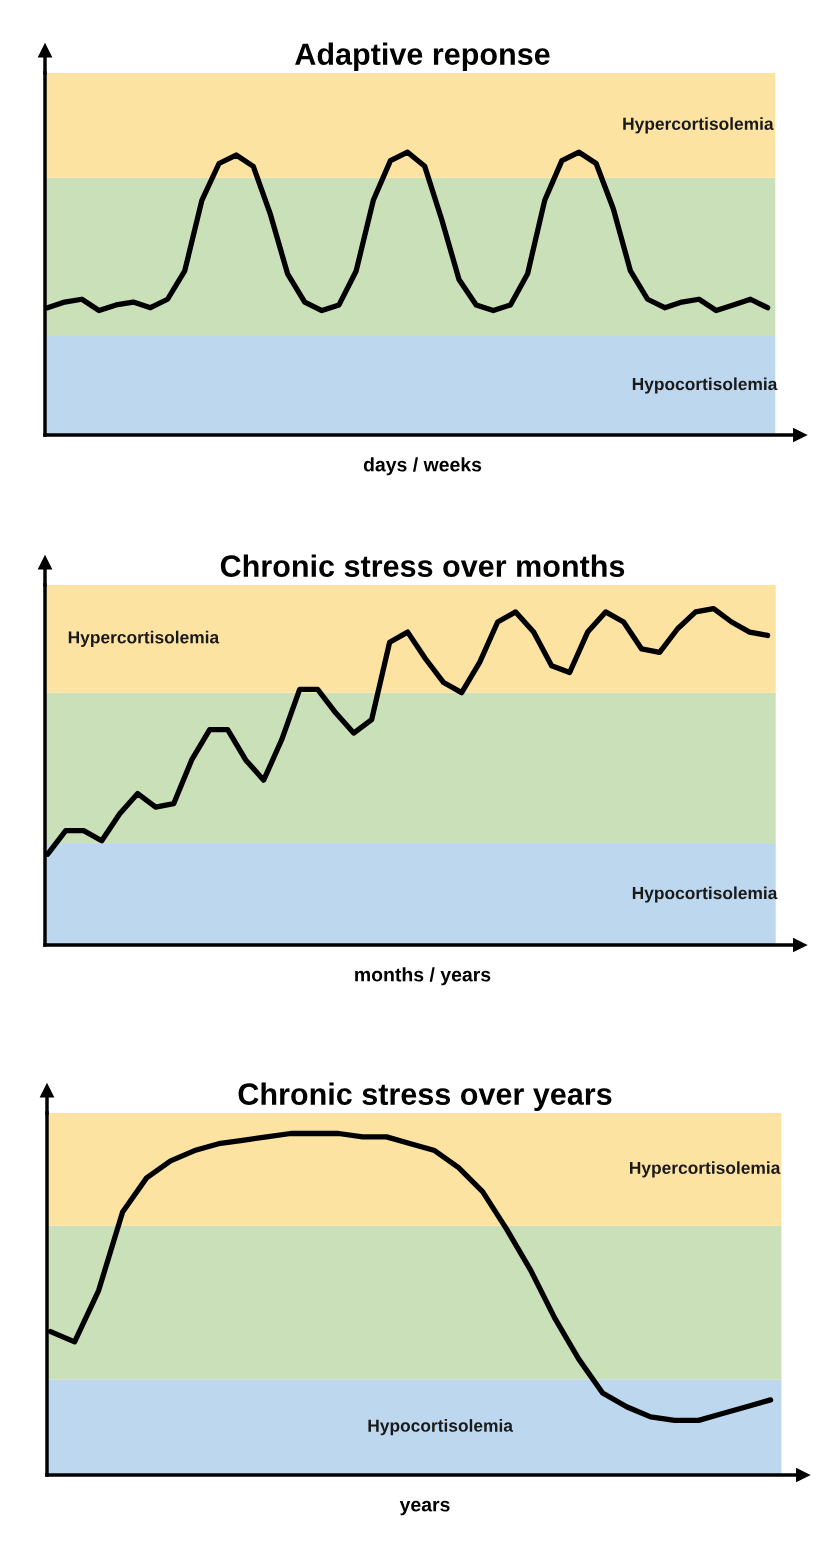 This screenshot has height=1563, width=833. What do you see at coordinates (423, 976) in the screenshot?
I see `x-axis-title: months / years` at bounding box center [423, 976].